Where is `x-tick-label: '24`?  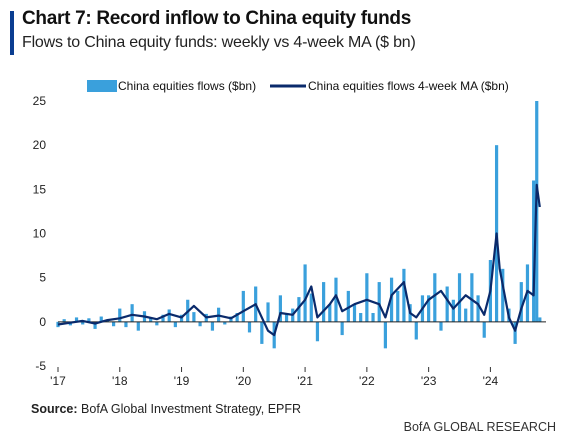 x-tick-label: '24 is located at coordinates (491, 381).